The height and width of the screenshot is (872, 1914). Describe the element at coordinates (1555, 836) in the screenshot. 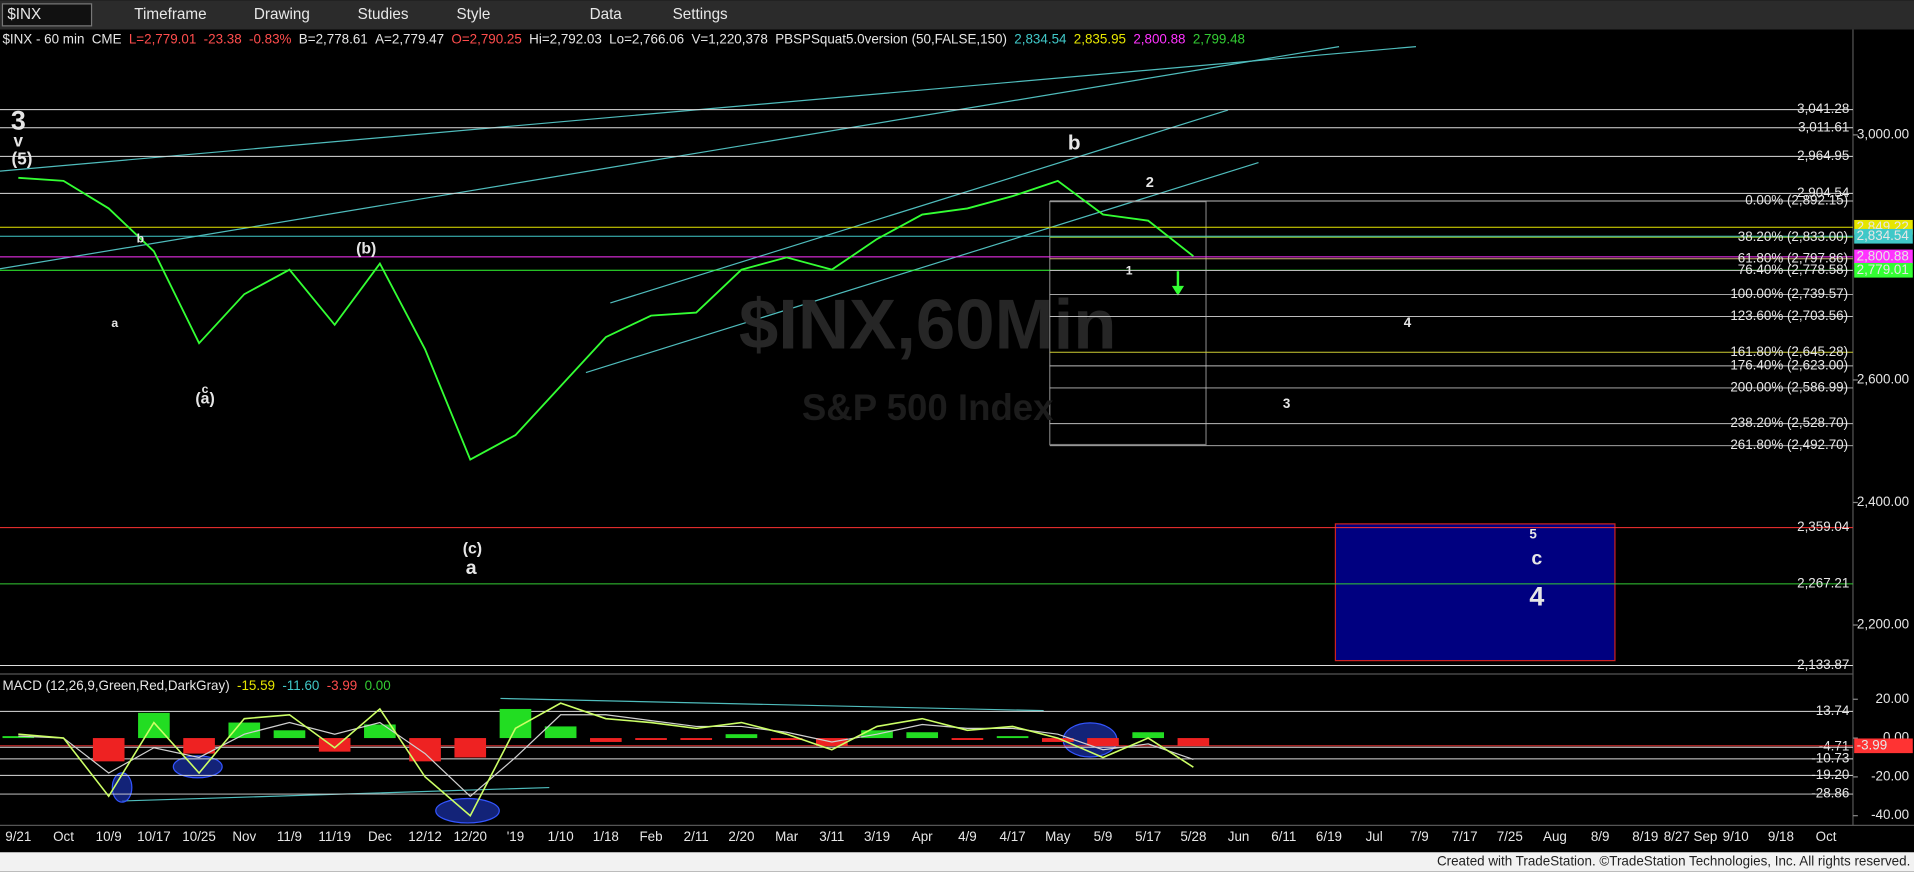

I see `x-tick-label: Aug` at that location.